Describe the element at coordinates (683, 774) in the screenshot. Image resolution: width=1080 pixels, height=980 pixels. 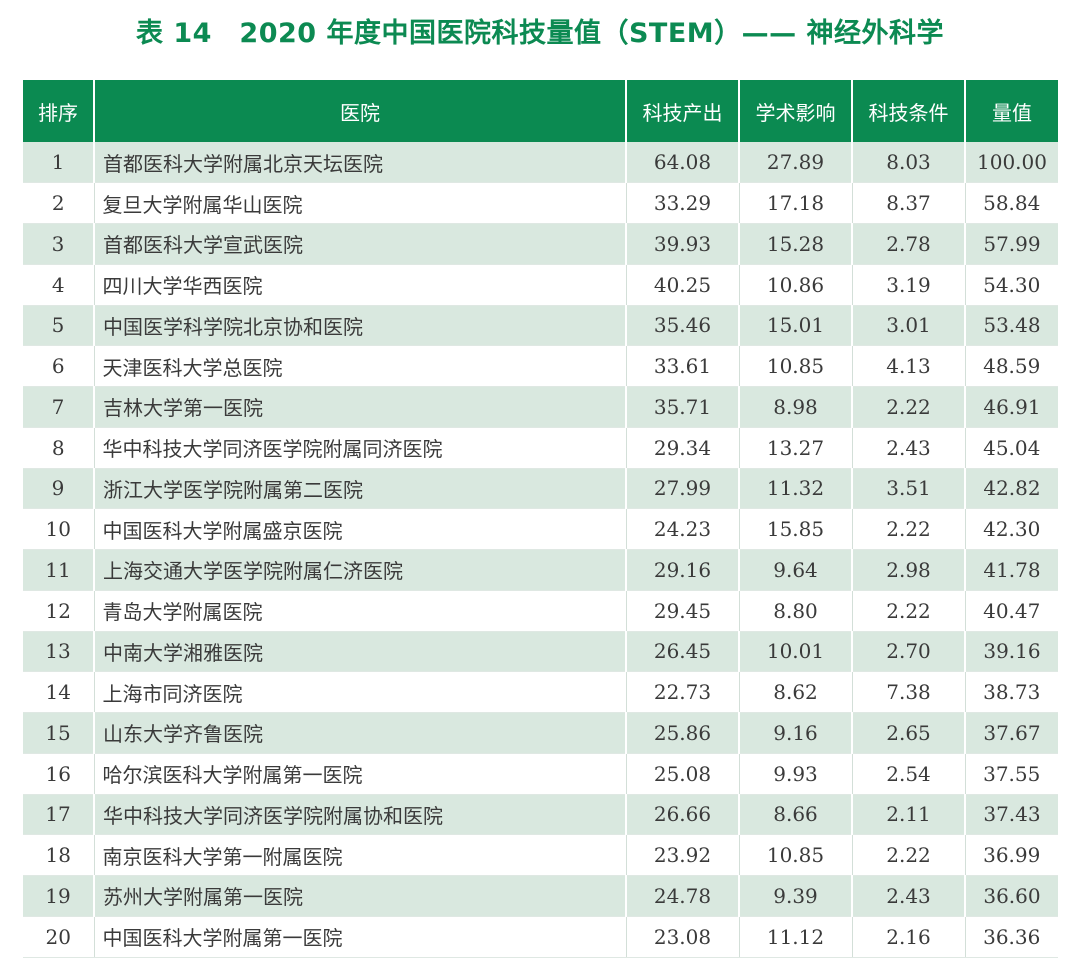
I see `output-cell: 25.08` at that location.